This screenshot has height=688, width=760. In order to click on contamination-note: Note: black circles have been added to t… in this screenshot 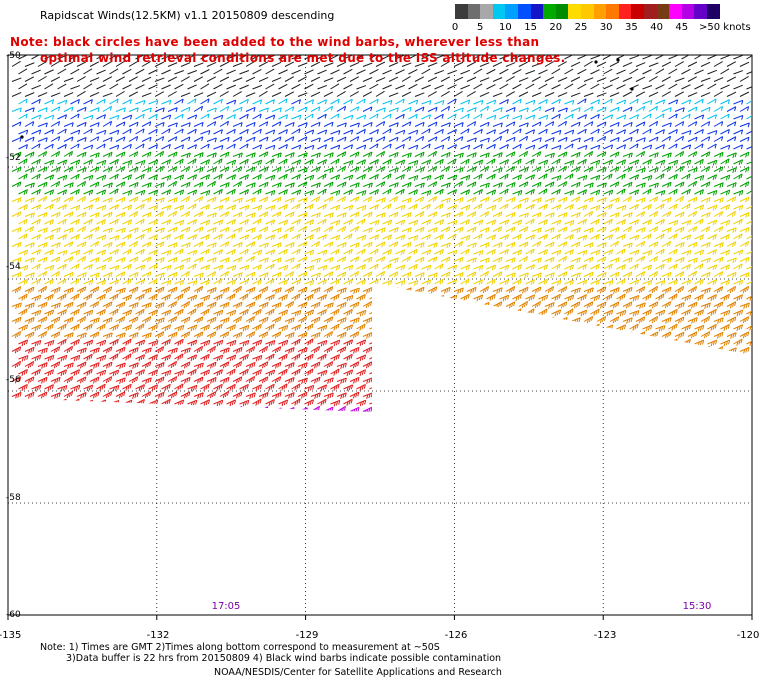, I will do `click(290, 50)`.